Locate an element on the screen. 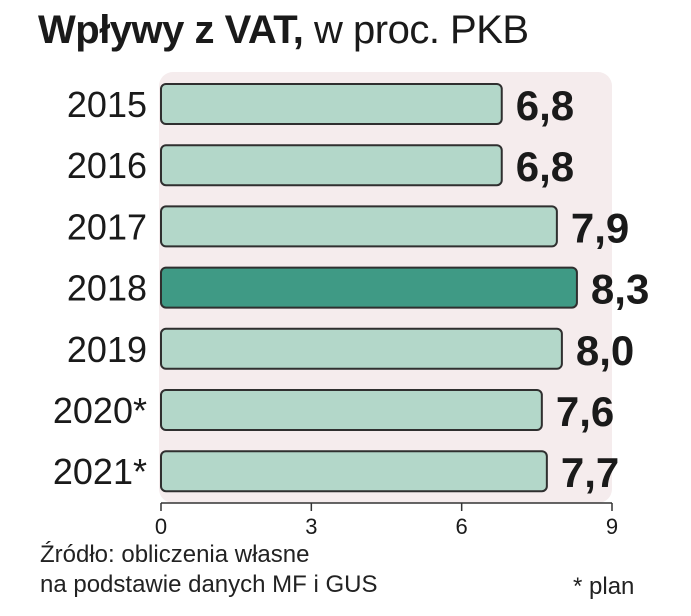  x-tick-label: 0 is located at coordinates (161, 526).